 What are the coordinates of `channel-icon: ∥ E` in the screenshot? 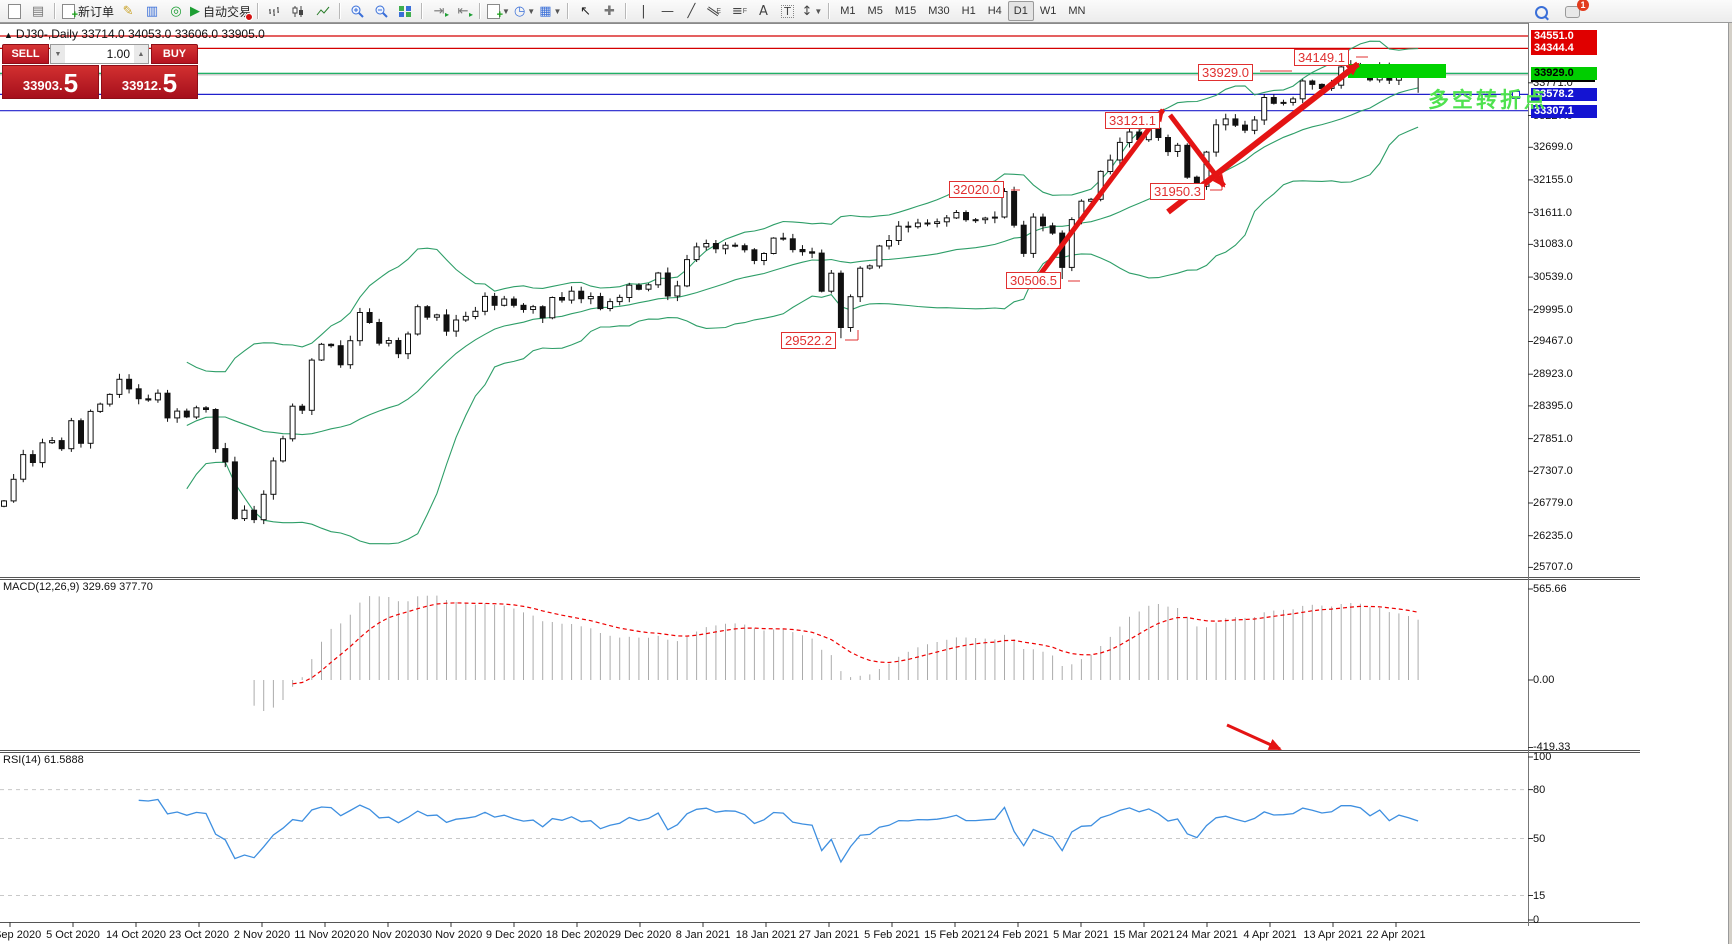 It's located at (713, 11).